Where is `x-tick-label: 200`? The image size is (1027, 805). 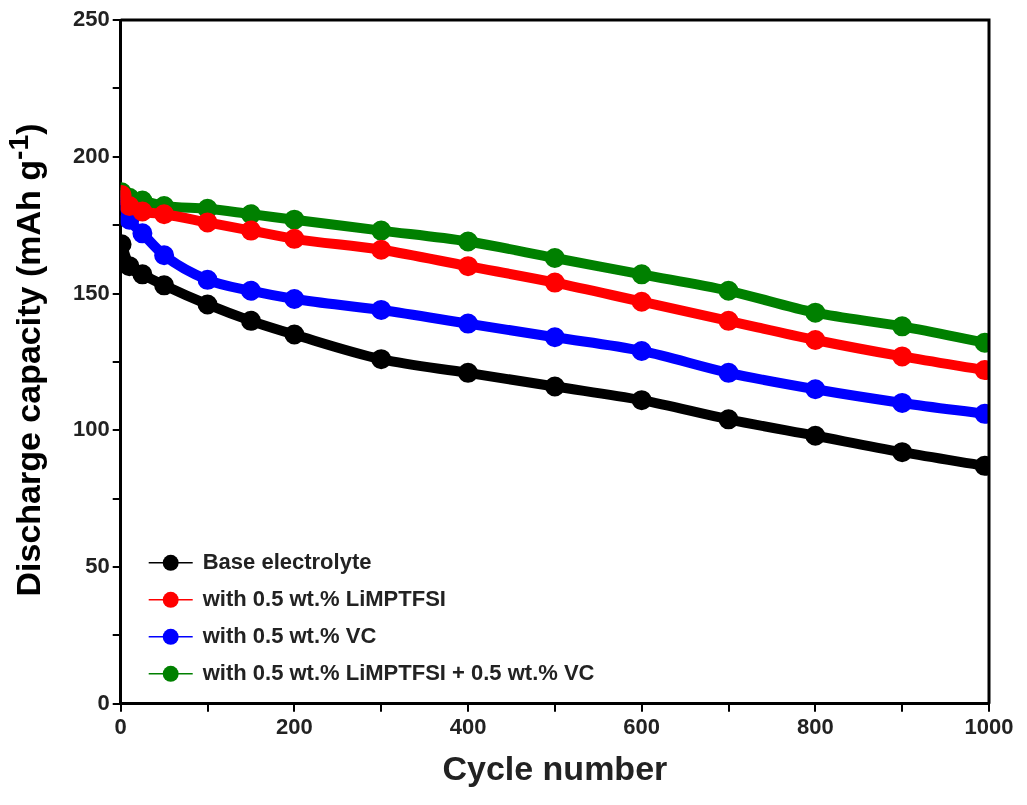 x-tick-label: 200 is located at coordinates (294, 727).